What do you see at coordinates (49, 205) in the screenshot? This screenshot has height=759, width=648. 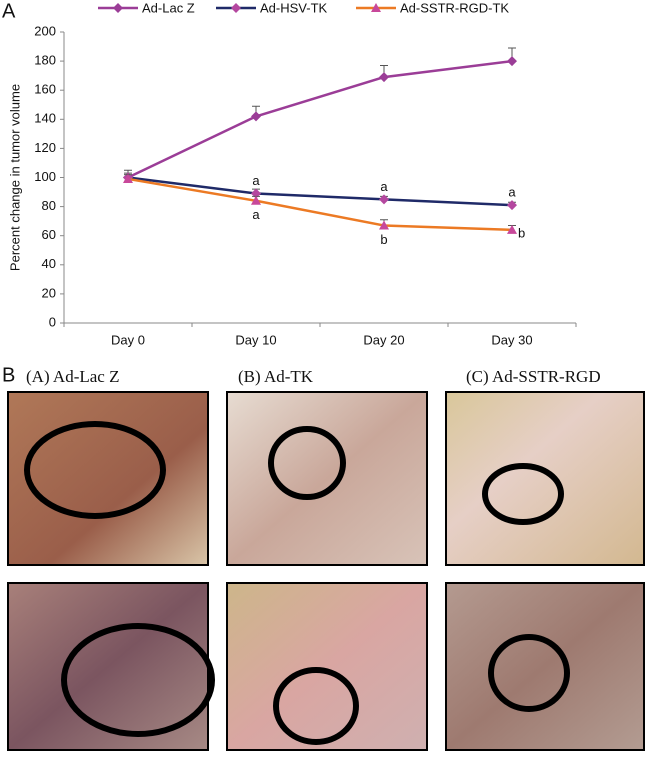 I see `y-tick-label: 80` at bounding box center [49, 205].